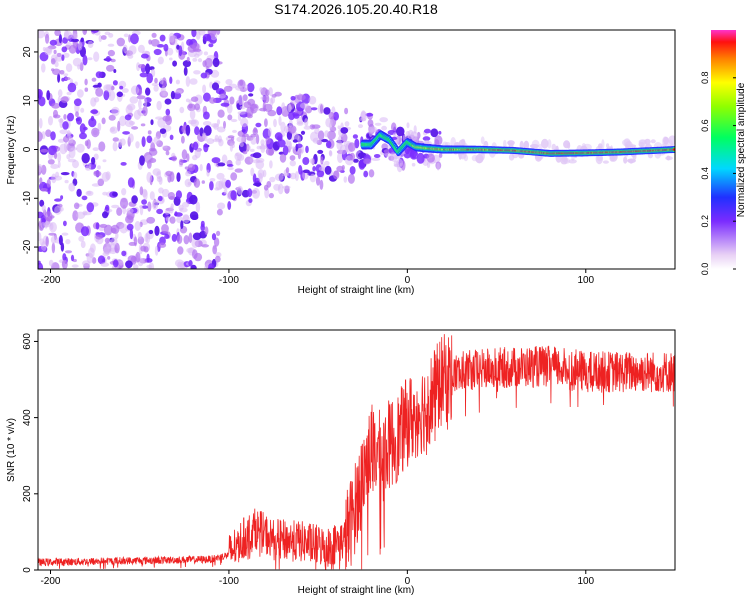 This screenshot has width=750, height=600. What do you see at coordinates (27, 246) in the screenshot?
I see `ytick-label: -20` at bounding box center [27, 246].